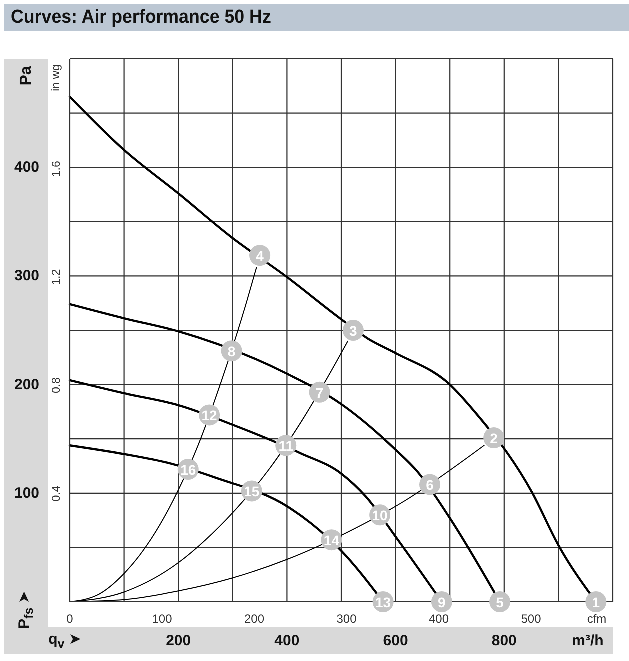 The width and height of the screenshot is (629, 661). Describe the element at coordinates (57, 277) in the screenshot. I see `y2-tick-label: 1.2` at that location.